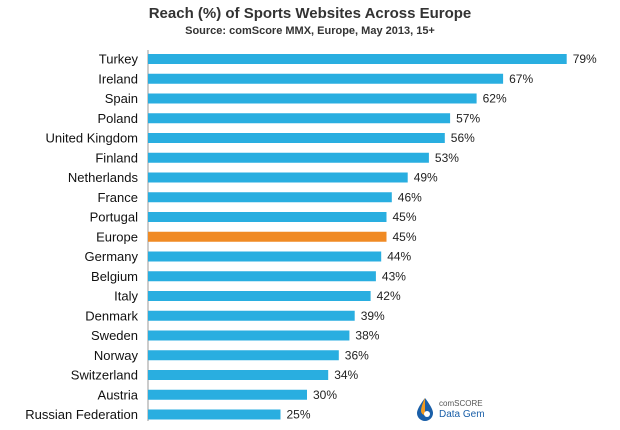 The height and width of the screenshot is (430, 620). What do you see at coordinates (447, 158) in the screenshot?
I see `value-label: 53%` at bounding box center [447, 158].